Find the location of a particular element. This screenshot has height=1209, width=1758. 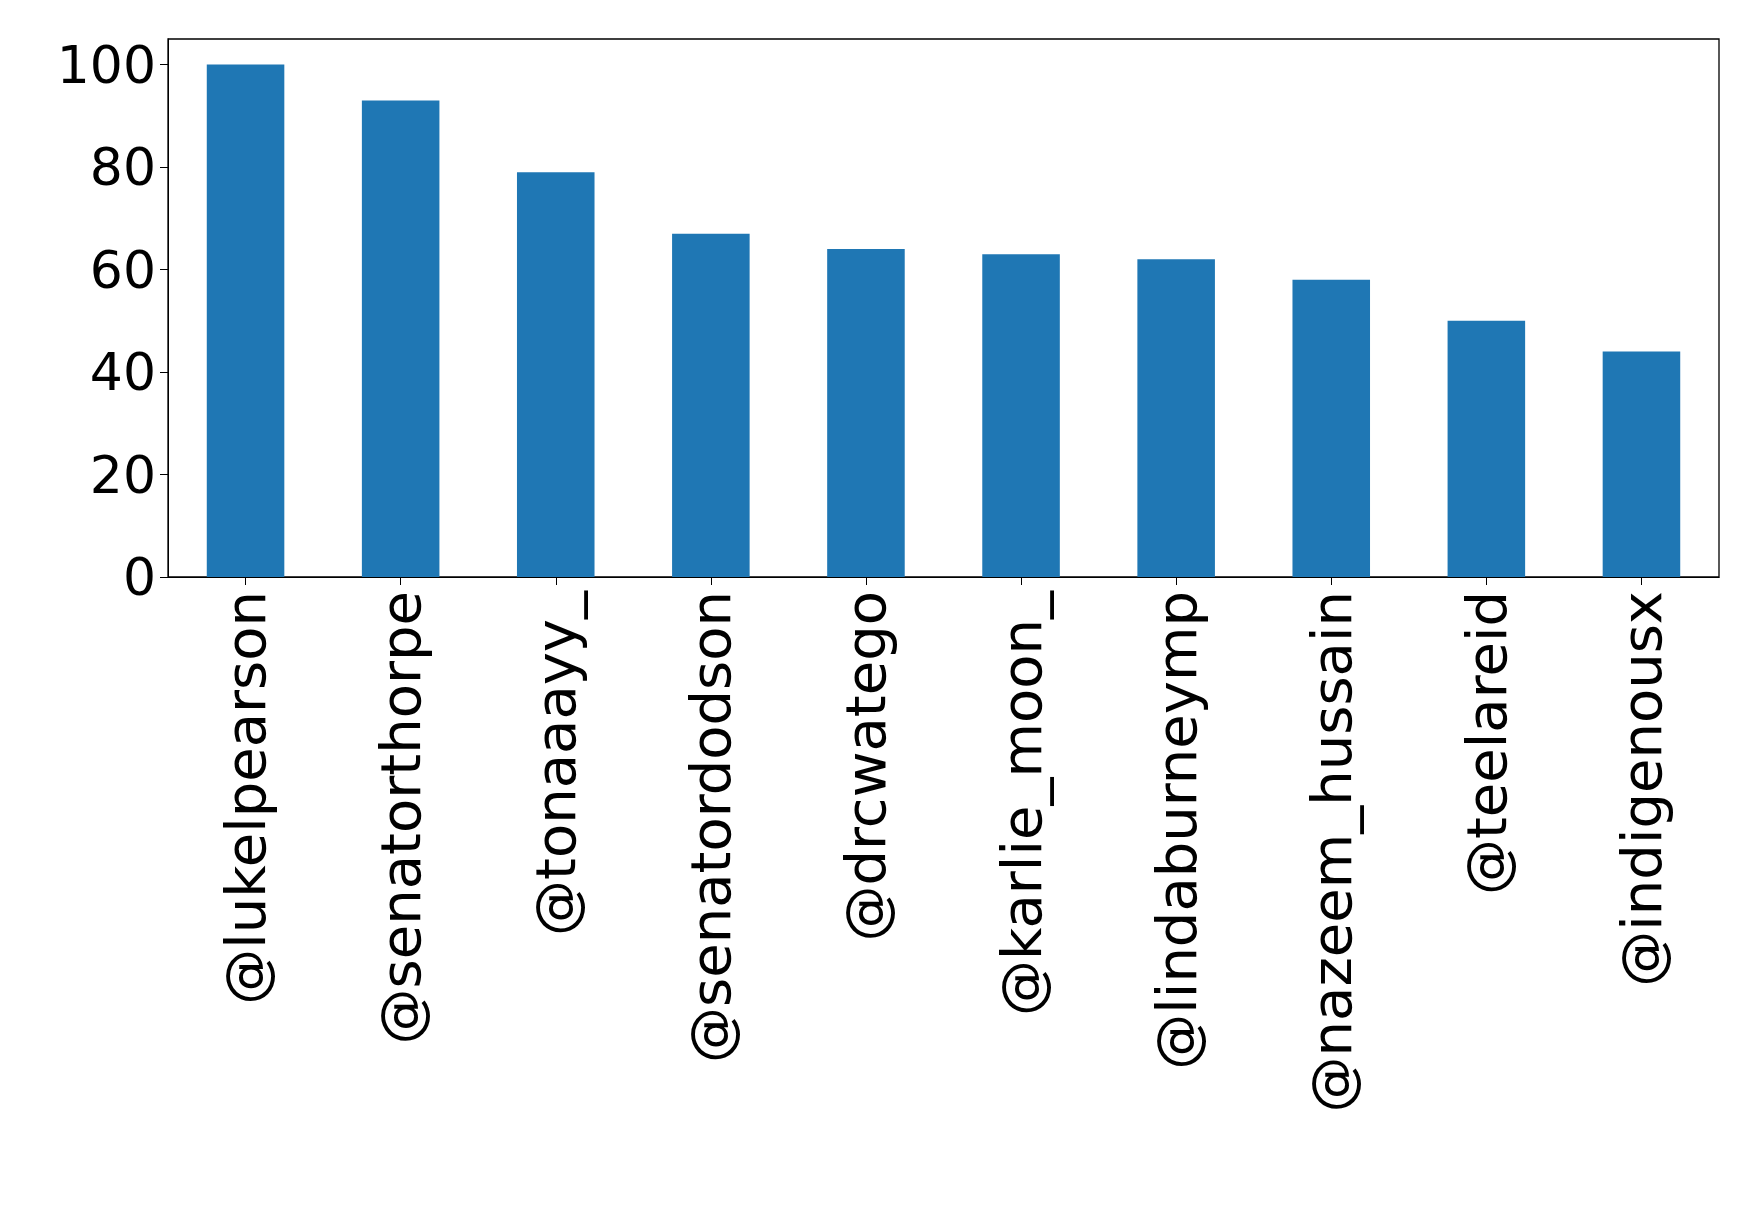

y-tick-label: 40 is located at coordinates (122, 372).